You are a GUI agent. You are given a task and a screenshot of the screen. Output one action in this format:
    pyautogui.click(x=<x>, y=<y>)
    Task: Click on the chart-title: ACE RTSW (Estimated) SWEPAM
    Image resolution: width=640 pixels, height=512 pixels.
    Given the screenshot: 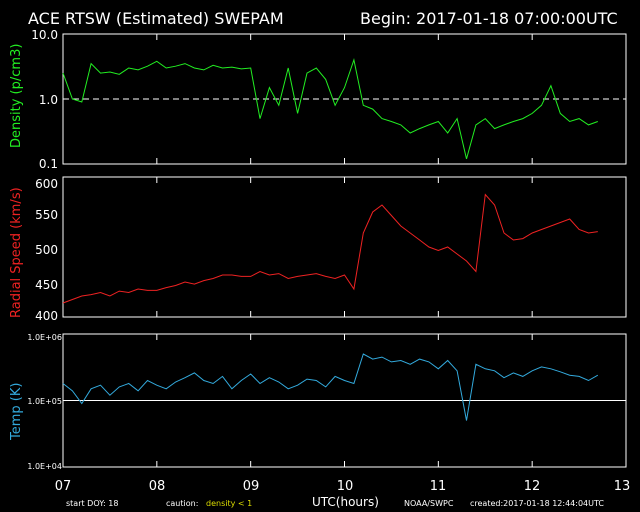 What is the action you would take?
    pyautogui.click(x=156, y=18)
    